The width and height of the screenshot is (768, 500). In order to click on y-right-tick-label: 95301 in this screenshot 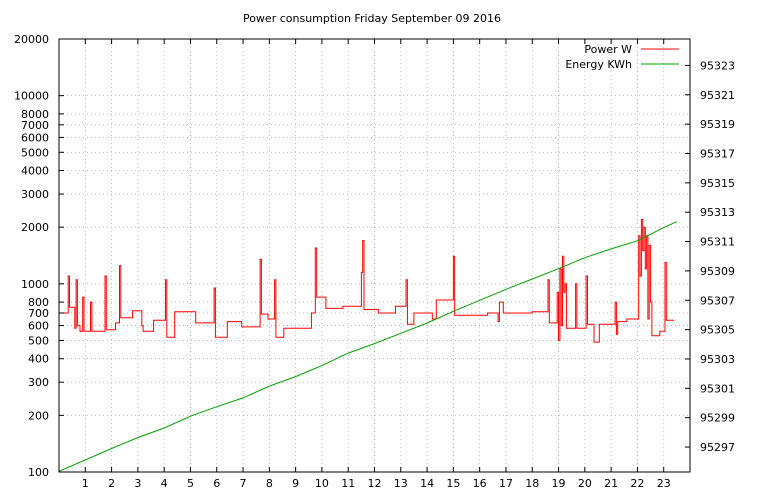, I will do `click(717, 388)`.